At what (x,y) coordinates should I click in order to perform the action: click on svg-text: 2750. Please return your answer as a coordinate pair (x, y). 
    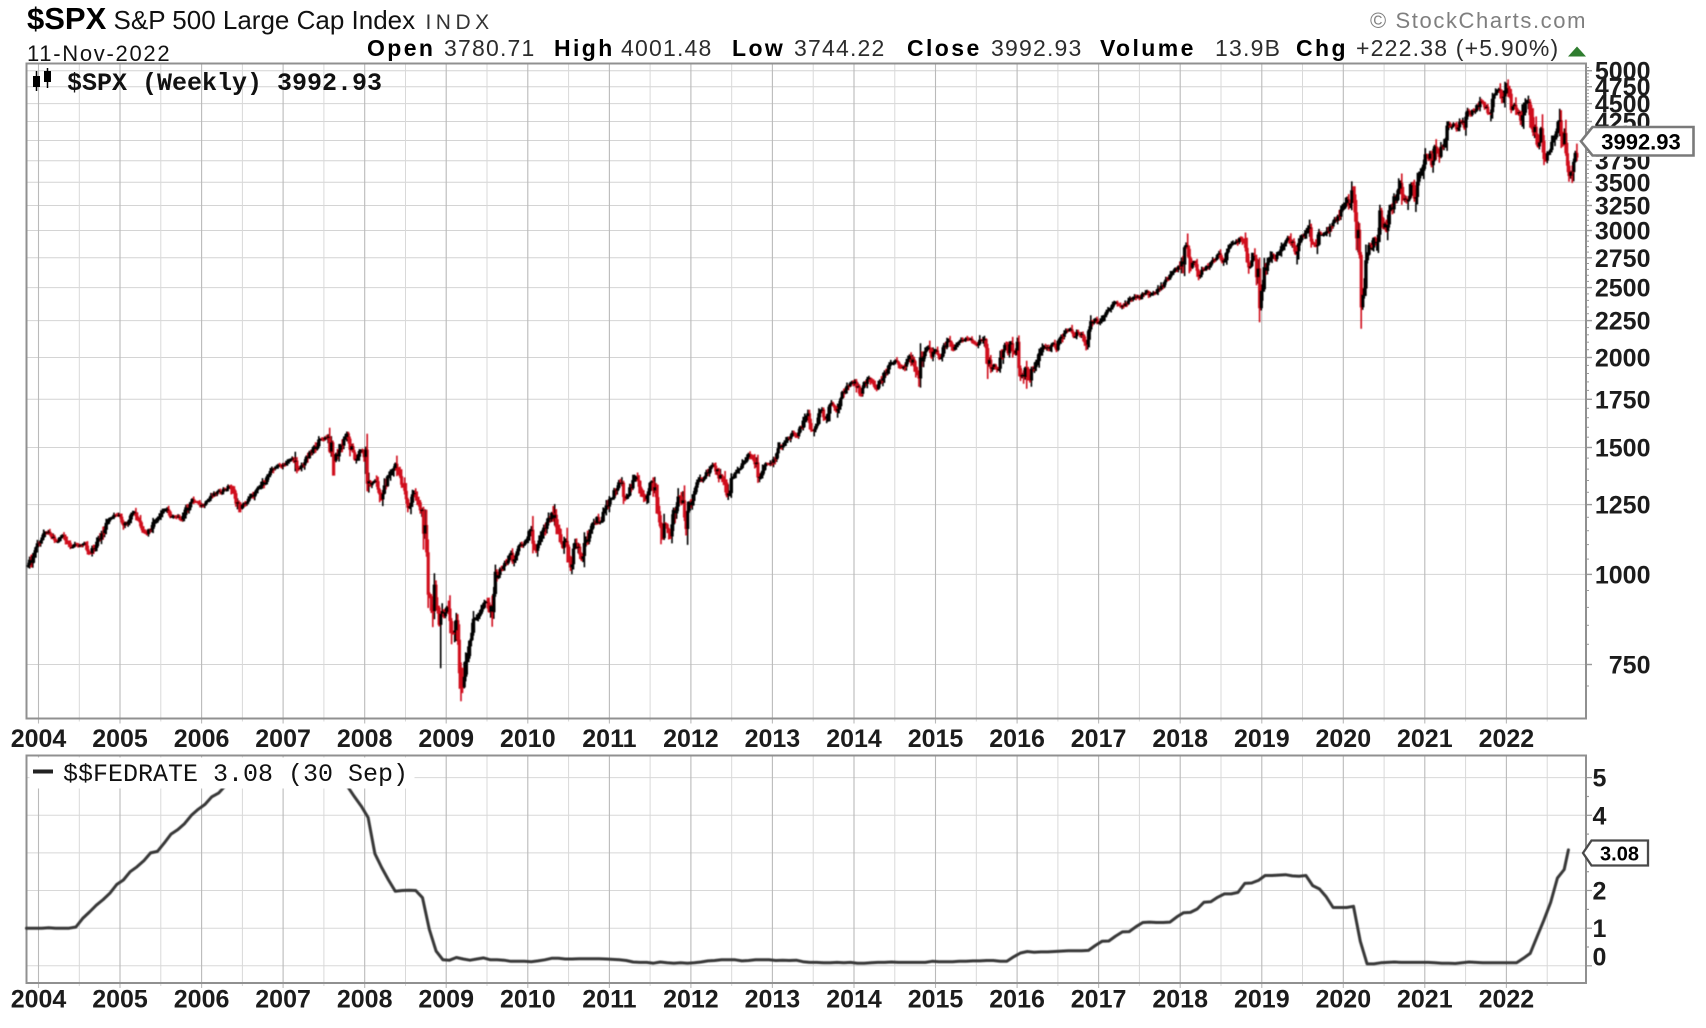
    Looking at the image, I should click on (1623, 259).